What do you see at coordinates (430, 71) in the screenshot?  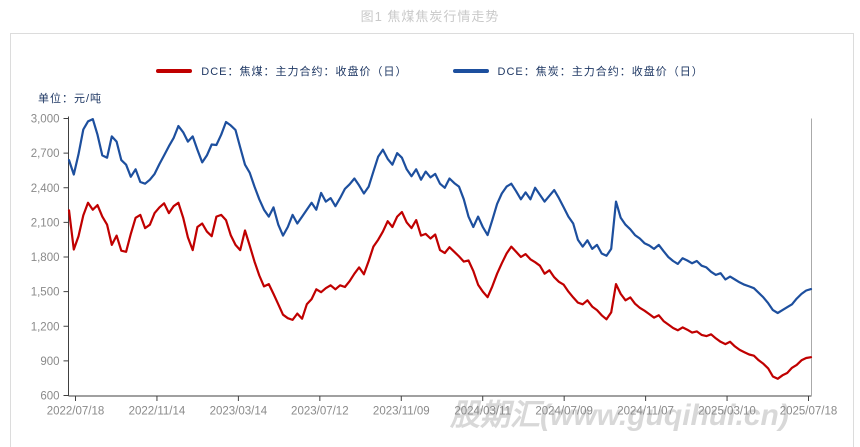 I see `legend: DCE：焦煤：主力合约：收盘价（日） DCE：焦炭：主力合约：收盘价（日）` at bounding box center [430, 71].